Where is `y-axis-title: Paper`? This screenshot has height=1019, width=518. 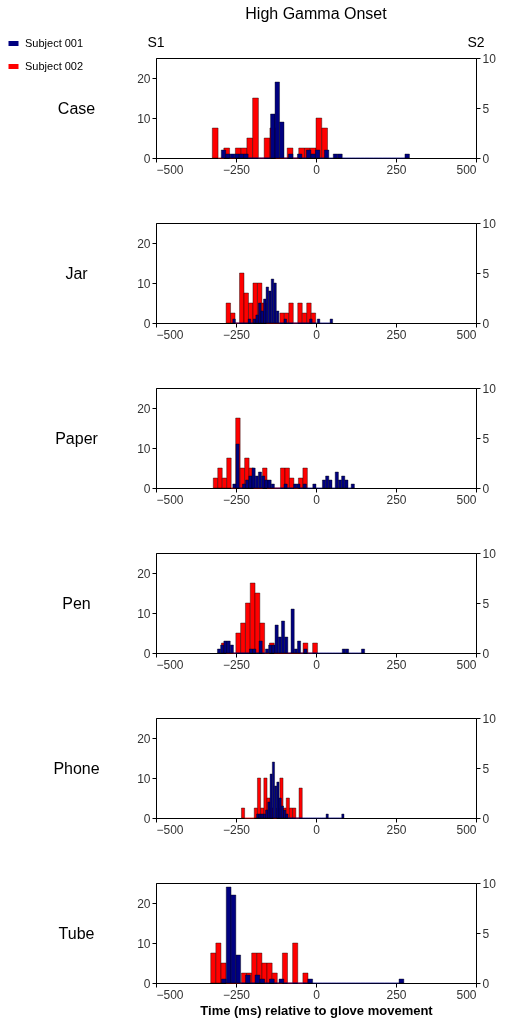 y-axis-title: Paper is located at coordinates (77, 438).